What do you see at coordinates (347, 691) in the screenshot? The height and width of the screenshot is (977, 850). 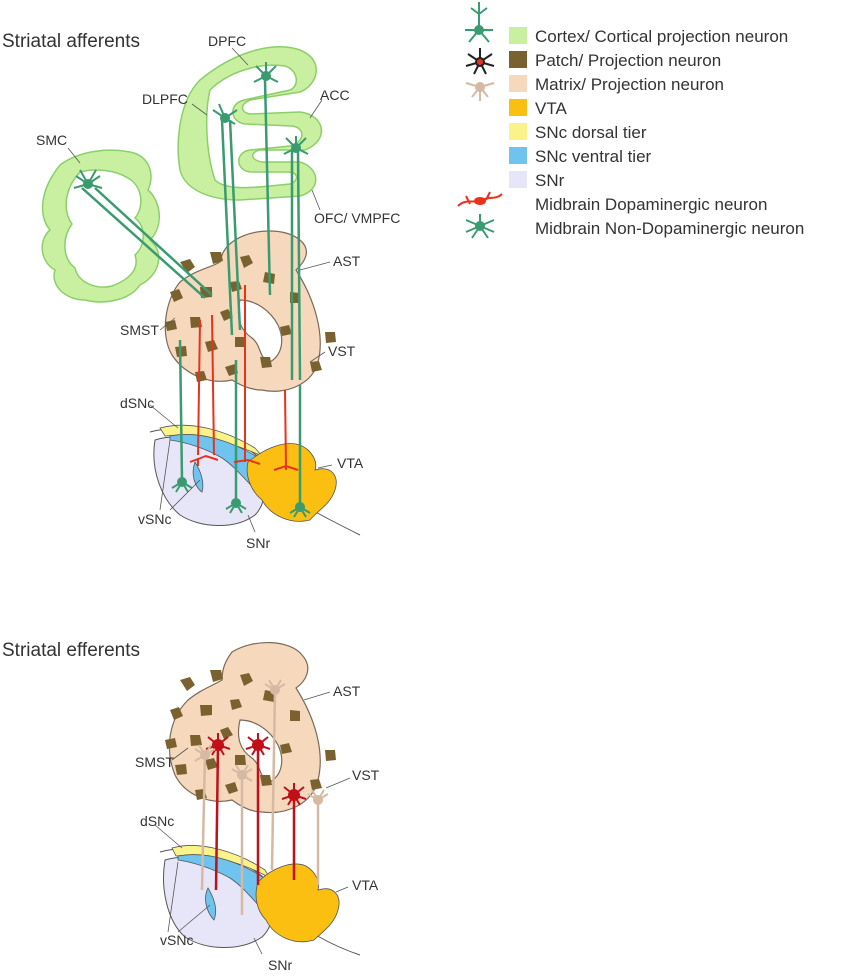 I see `label-ast-efferent: AST` at bounding box center [347, 691].